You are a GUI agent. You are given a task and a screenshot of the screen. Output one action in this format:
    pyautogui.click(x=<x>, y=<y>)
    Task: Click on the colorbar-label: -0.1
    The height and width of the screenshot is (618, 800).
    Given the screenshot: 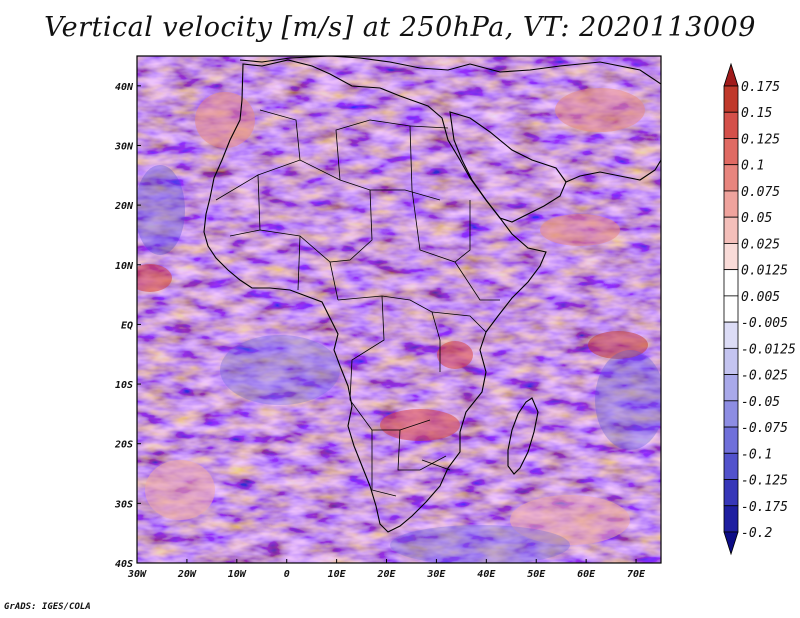 What is the action you would take?
    pyautogui.click(x=756, y=454)
    